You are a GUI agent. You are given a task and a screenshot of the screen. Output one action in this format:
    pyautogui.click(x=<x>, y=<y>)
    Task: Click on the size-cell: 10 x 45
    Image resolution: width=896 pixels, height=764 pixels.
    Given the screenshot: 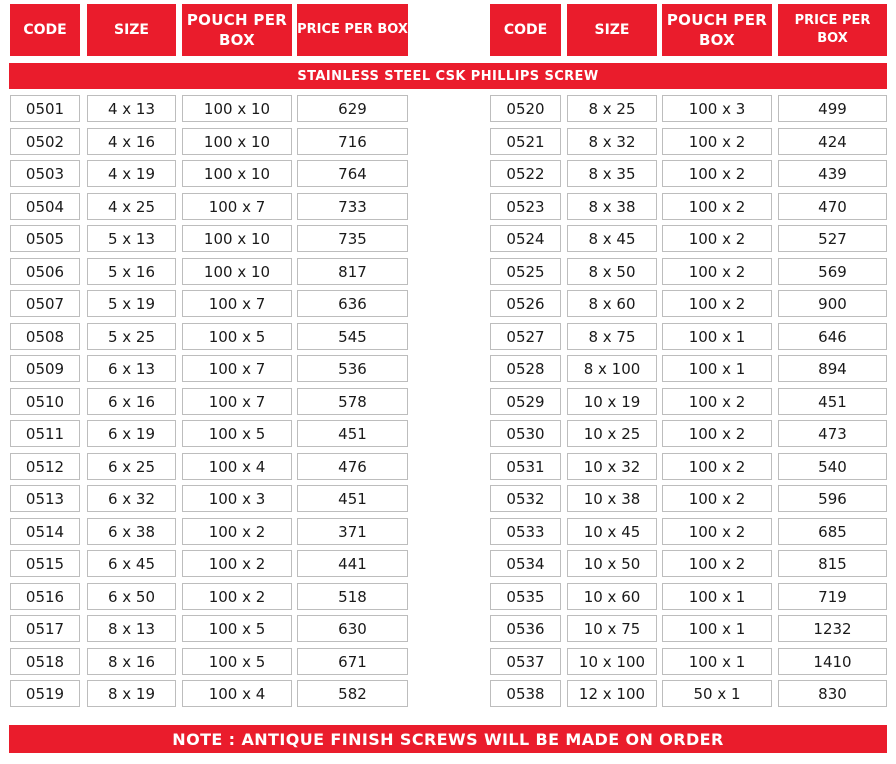 What is the action you would take?
    pyautogui.click(x=612, y=531)
    